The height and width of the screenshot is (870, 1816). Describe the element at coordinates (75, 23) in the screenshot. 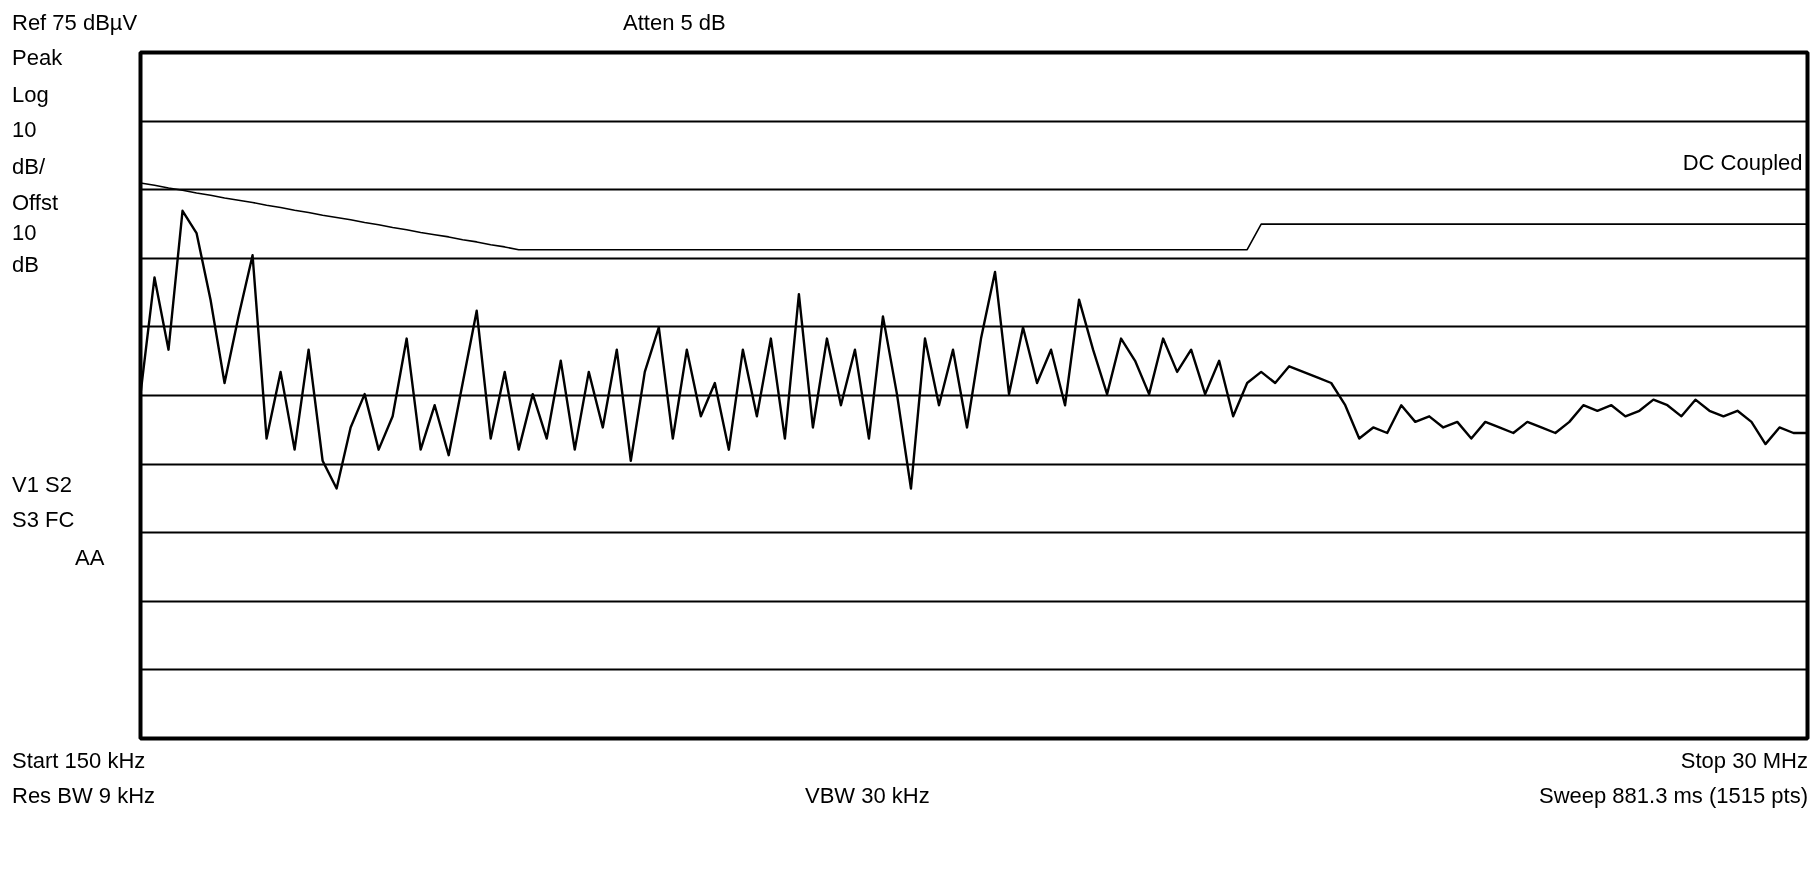

I see `text: Ref 75 dBµV` at that location.